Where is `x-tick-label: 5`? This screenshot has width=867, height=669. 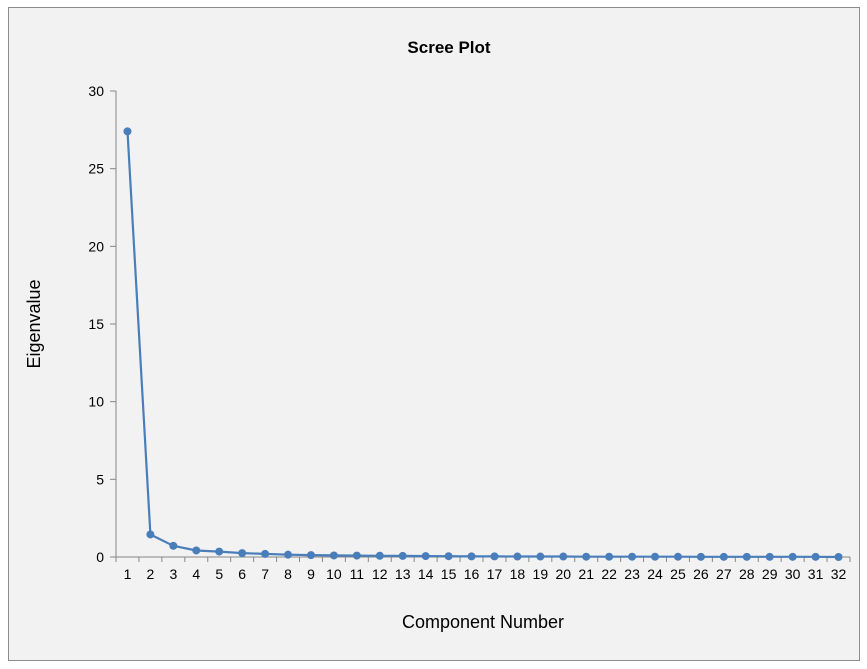
x-tick-label: 5 is located at coordinates (219, 574).